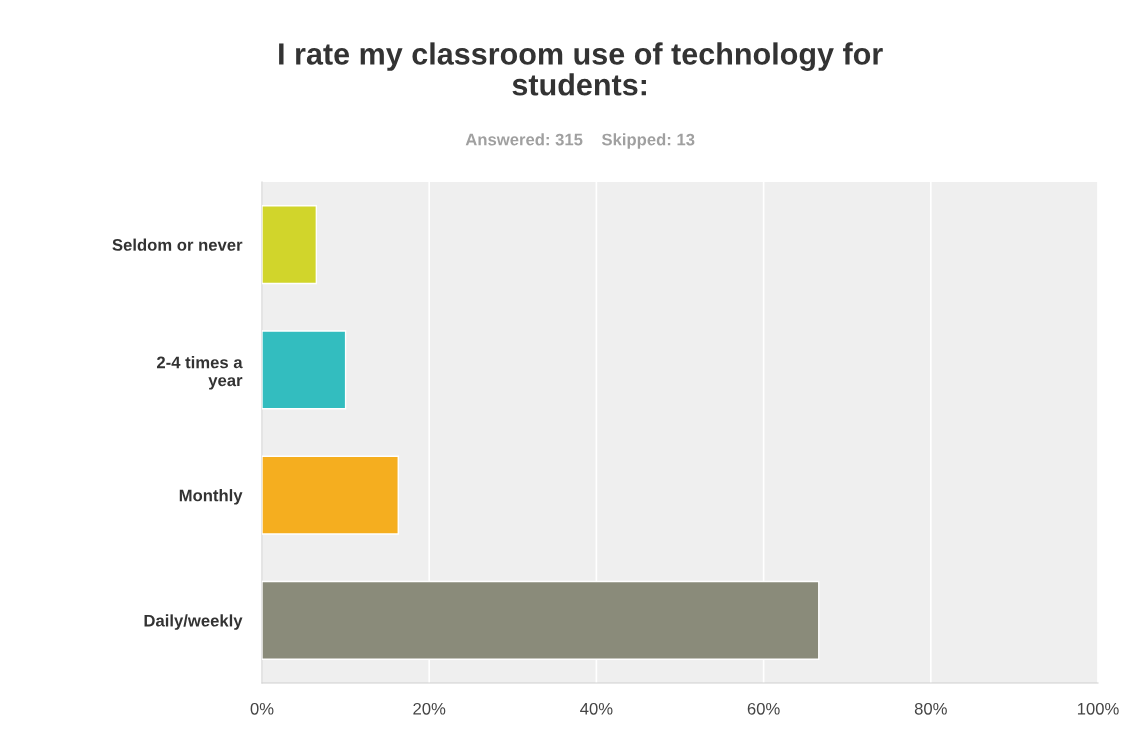  I want to click on chart-title: I rate my classroom use of technology for students:, so click(581, 69).